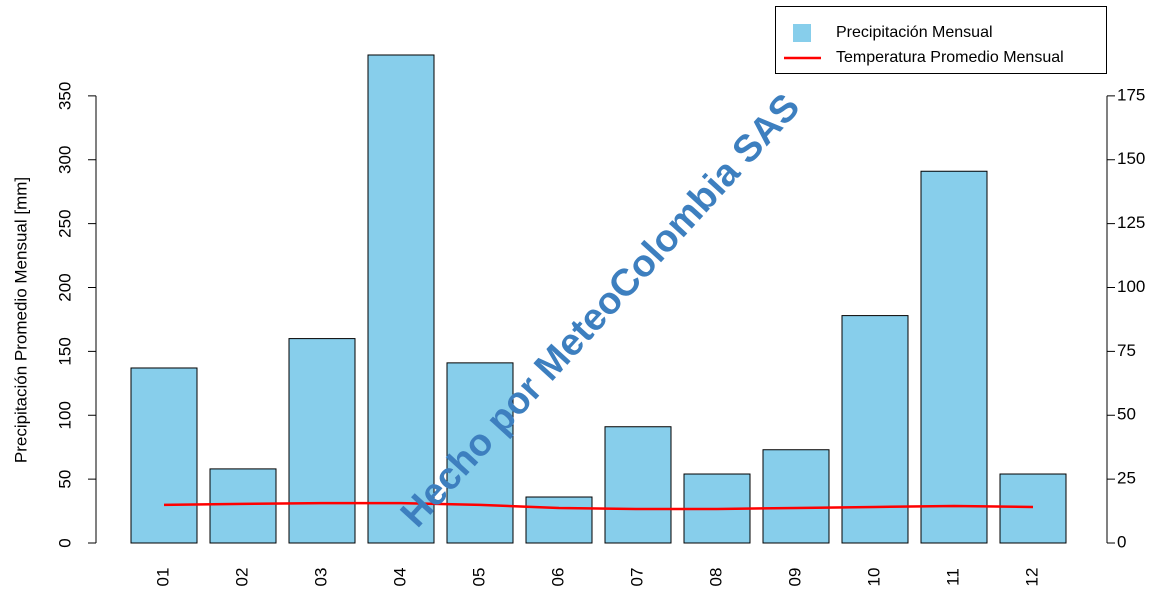  I want to click on x-tick-label: 04, so click(399, 577).